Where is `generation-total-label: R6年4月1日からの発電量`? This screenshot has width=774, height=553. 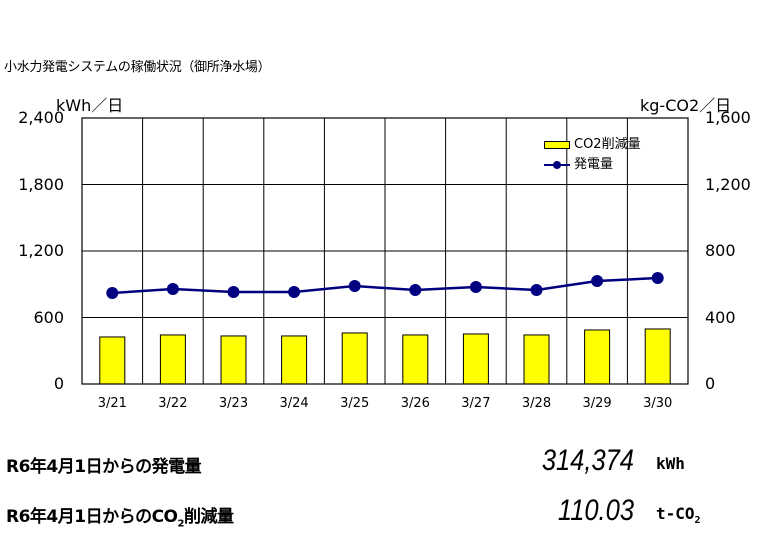
generation-total-label: R6年4月1日からの発電量 is located at coordinates (104, 467).